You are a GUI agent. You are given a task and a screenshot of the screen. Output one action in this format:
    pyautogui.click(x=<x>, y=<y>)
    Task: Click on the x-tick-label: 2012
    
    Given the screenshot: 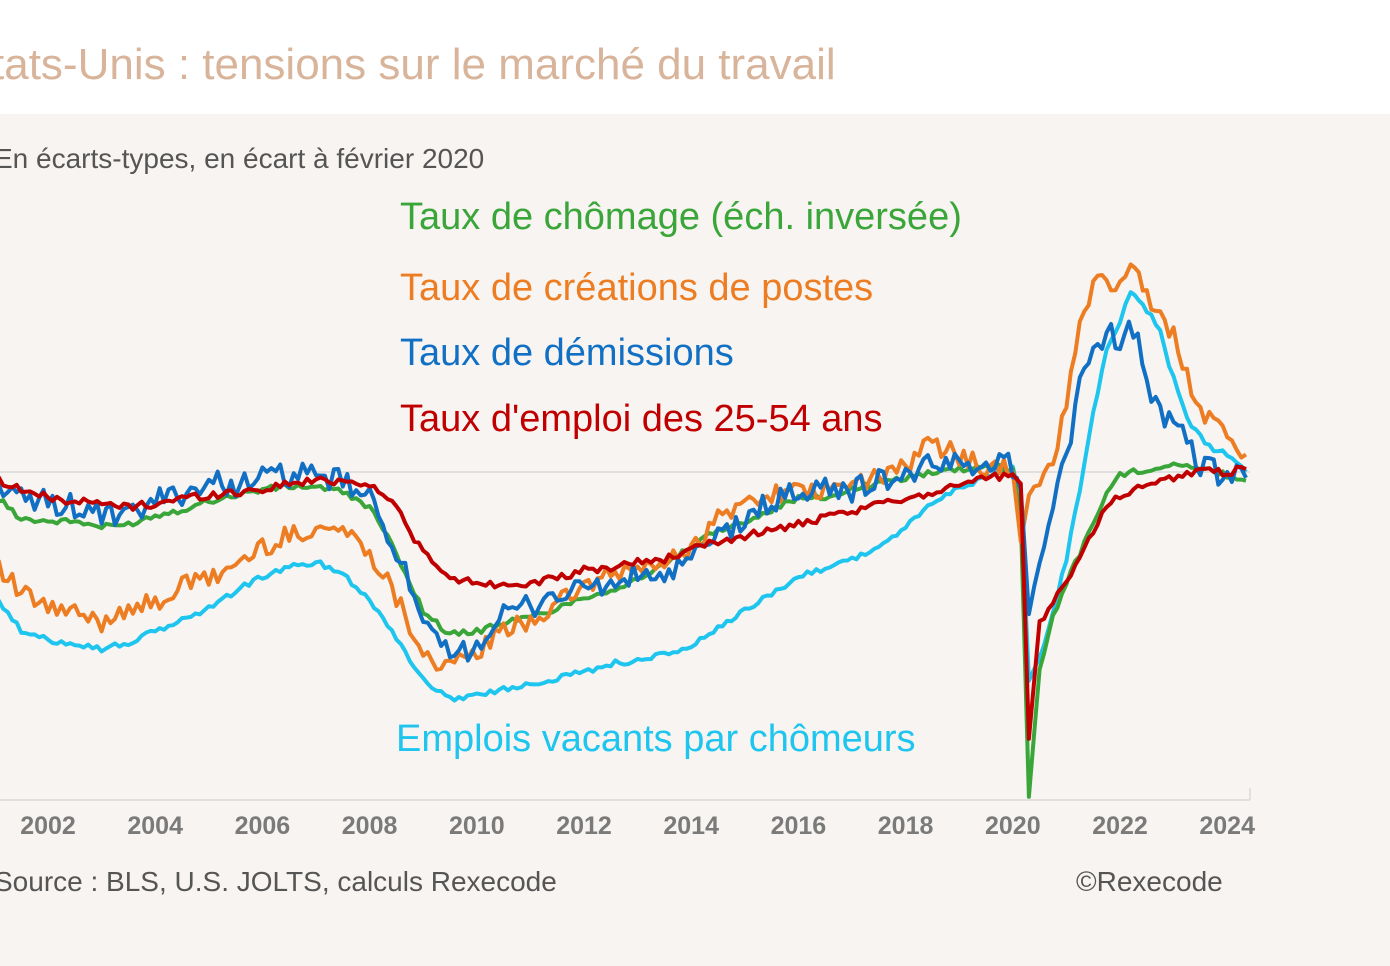 What is the action you would take?
    pyautogui.click(x=584, y=826)
    